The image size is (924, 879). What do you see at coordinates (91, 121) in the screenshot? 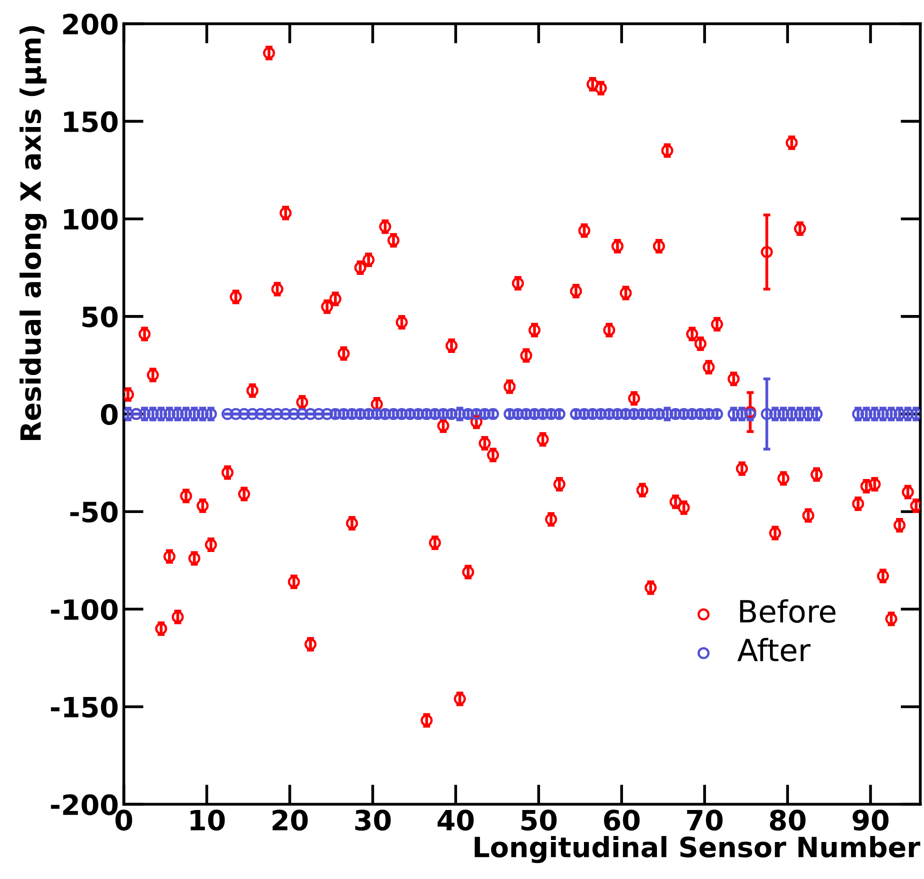
I see `y-tick-label: 150` at bounding box center [91, 121].